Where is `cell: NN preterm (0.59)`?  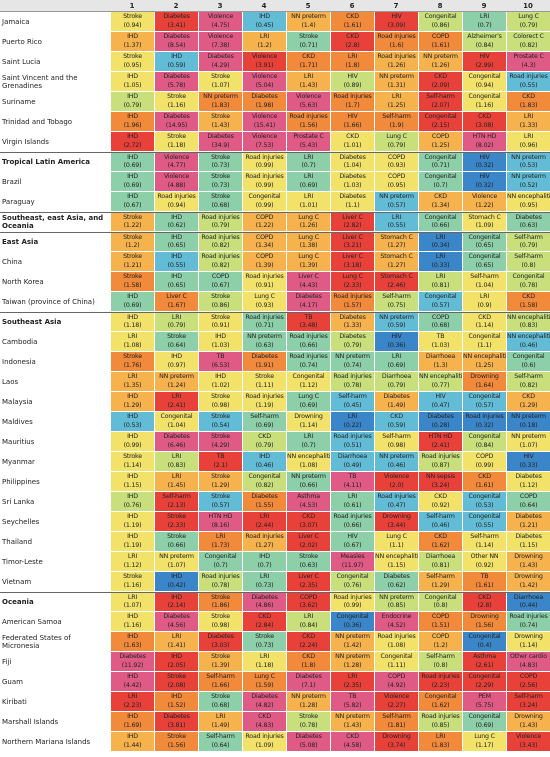 cell: NN preterm (0.59) is located at coordinates (396, 322).